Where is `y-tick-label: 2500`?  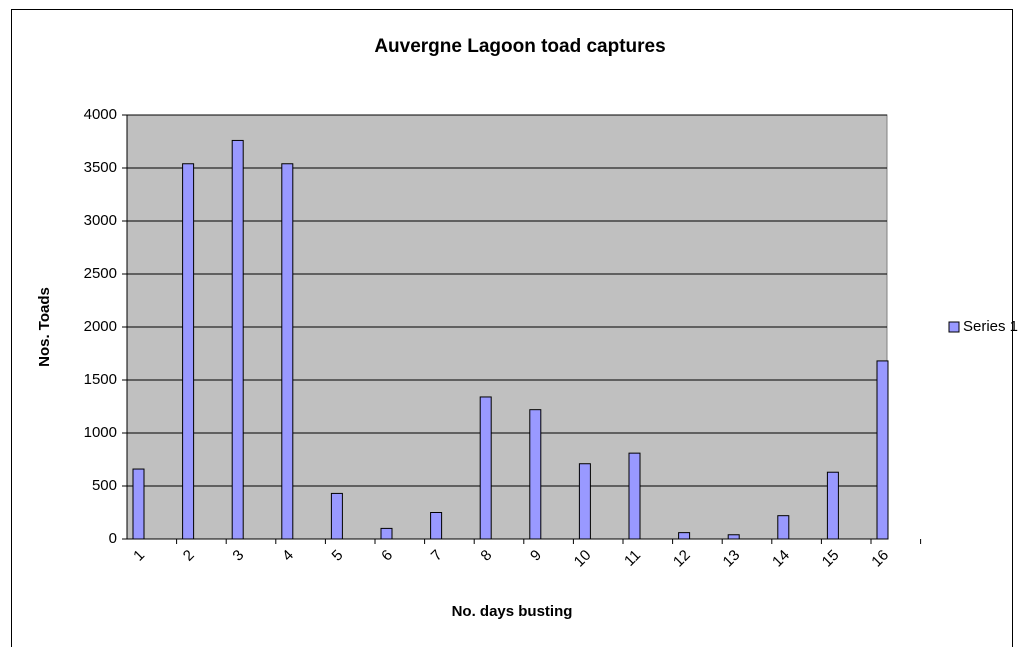 y-tick-label: 2500 is located at coordinates (100, 273).